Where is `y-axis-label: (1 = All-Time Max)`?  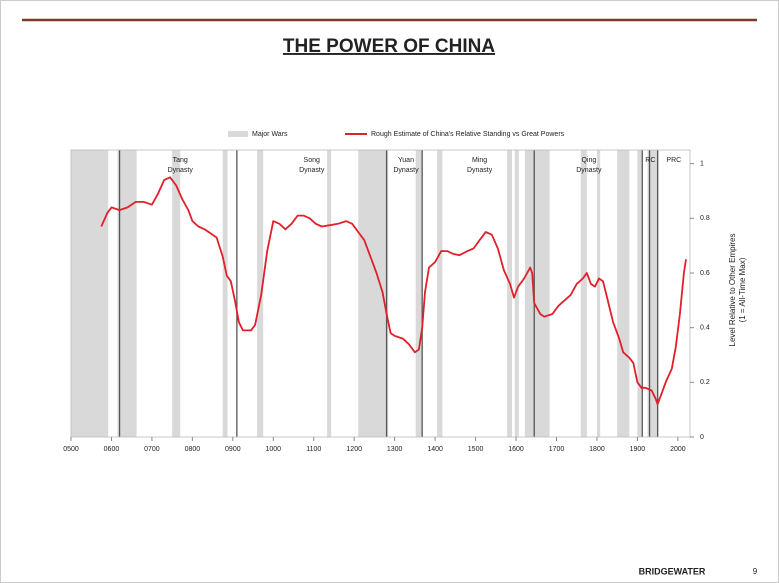
y-axis-label: (1 = All-Time Max) is located at coordinates (742, 289).